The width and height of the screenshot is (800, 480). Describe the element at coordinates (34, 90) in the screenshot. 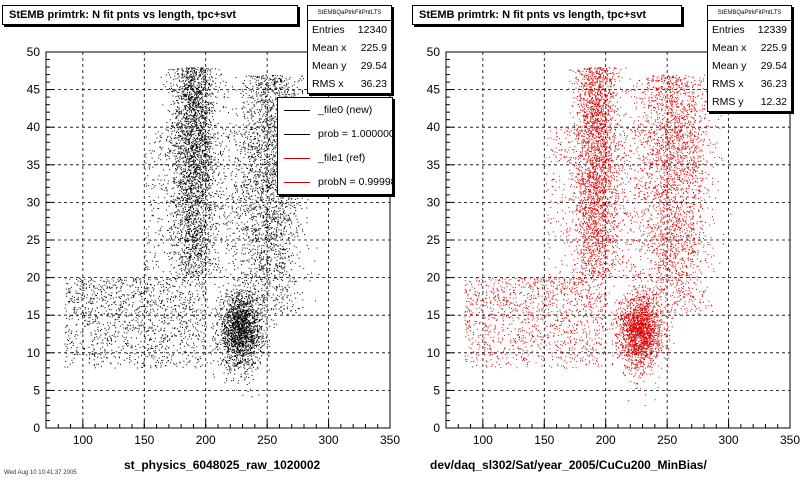

I see `left-y-tick-label: 45` at that location.